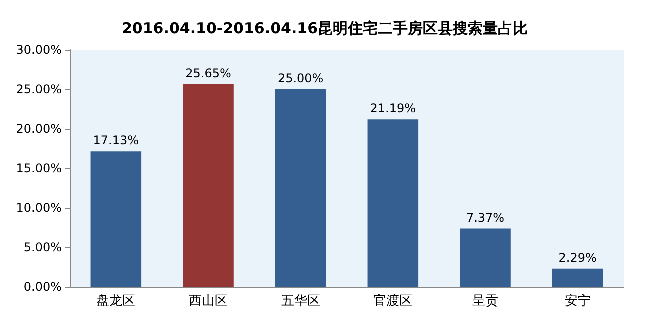 This screenshot has width=650, height=331. What do you see at coordinates (208, 301) in the screenshot?
I see `x-tick-label: 西山区` at bounding box center [208, 301].